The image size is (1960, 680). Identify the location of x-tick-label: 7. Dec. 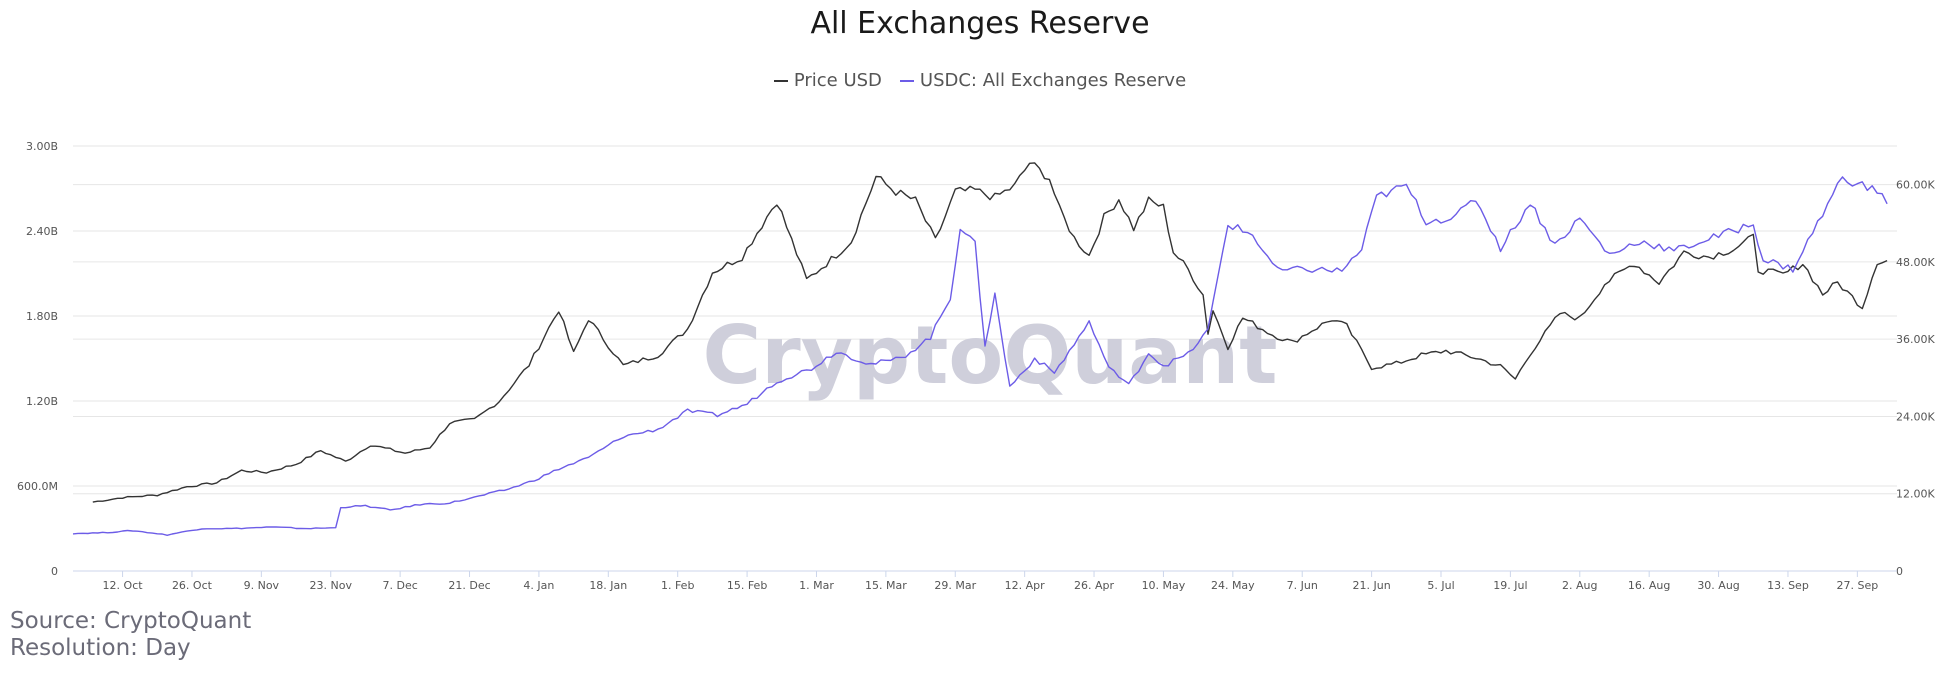
(399, 585).